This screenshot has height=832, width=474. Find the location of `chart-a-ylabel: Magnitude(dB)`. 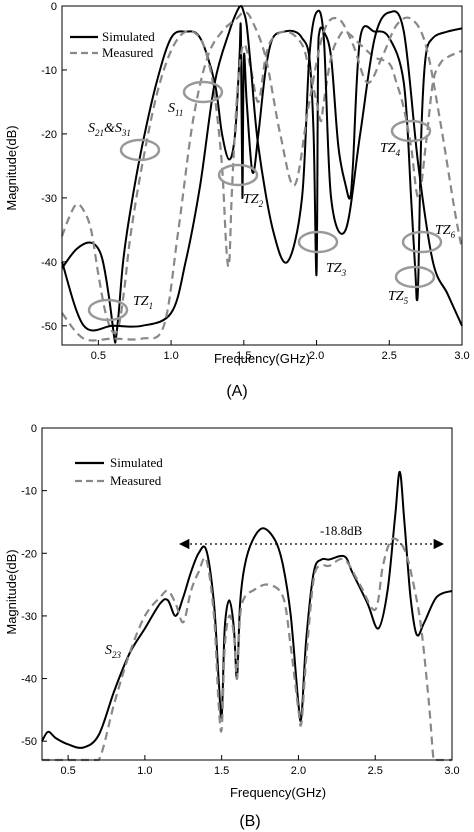

chart-a-ylabel: Magnitude(dB) is located at coordinates (11, 167).